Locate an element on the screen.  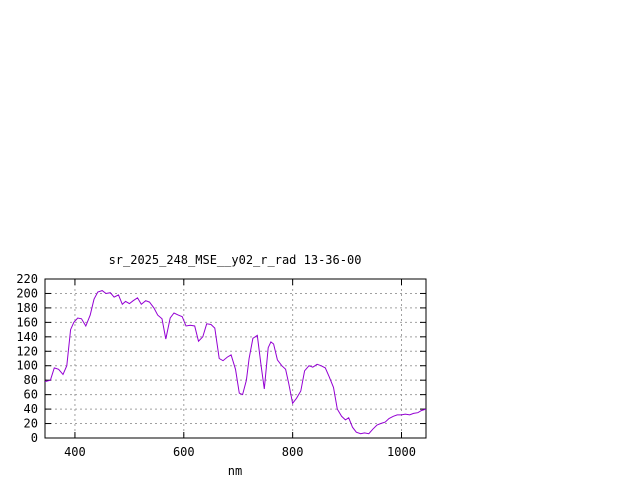
y-tick-label: 40 is located at coordinates (31, 409).